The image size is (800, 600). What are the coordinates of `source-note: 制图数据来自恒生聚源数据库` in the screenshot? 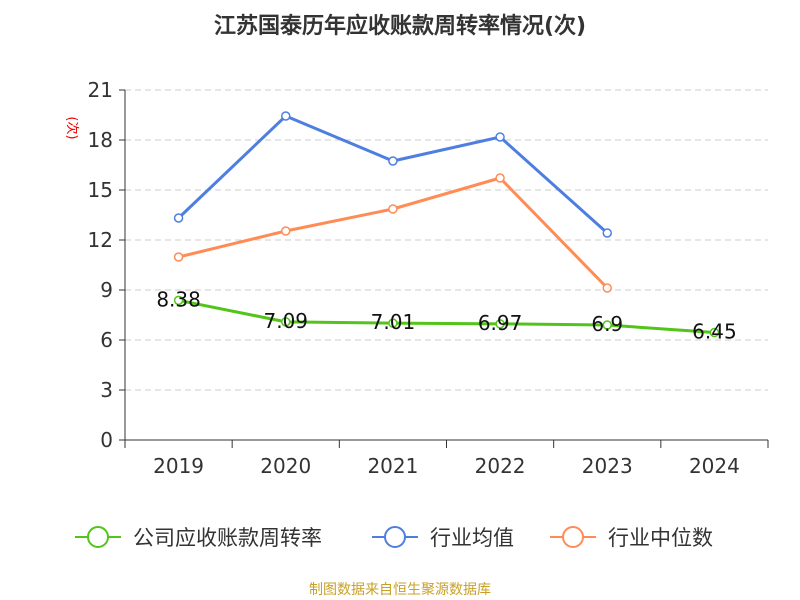 It's located at (400, 590).